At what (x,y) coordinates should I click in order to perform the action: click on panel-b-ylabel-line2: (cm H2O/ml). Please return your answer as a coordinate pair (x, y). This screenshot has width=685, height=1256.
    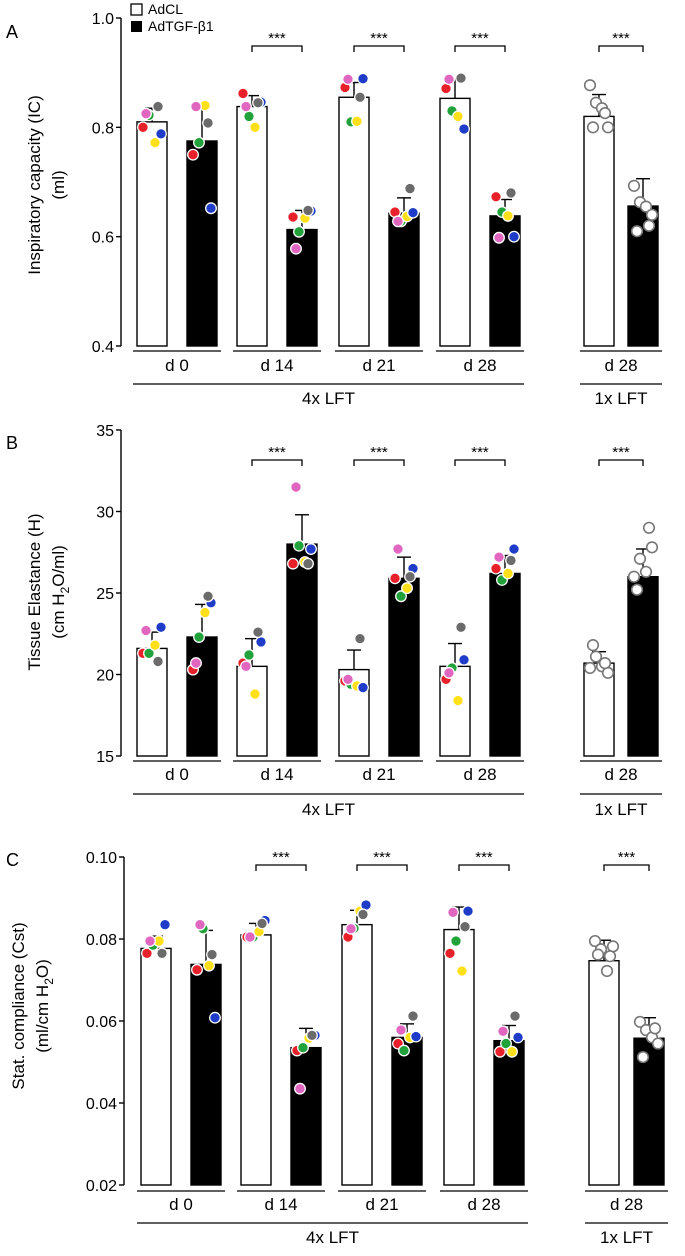
    Looking at the image, I should click on (60, 592).